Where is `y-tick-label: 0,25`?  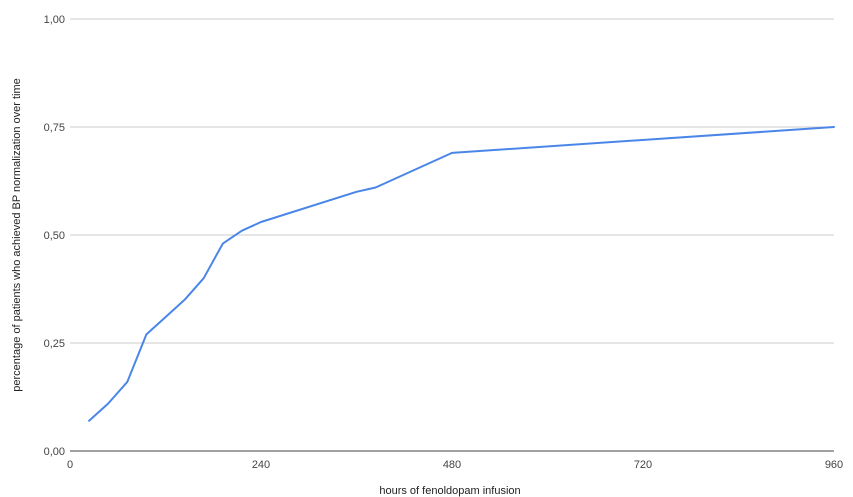
y-tick-label: 0,25 is located at coordinates (54, 344).